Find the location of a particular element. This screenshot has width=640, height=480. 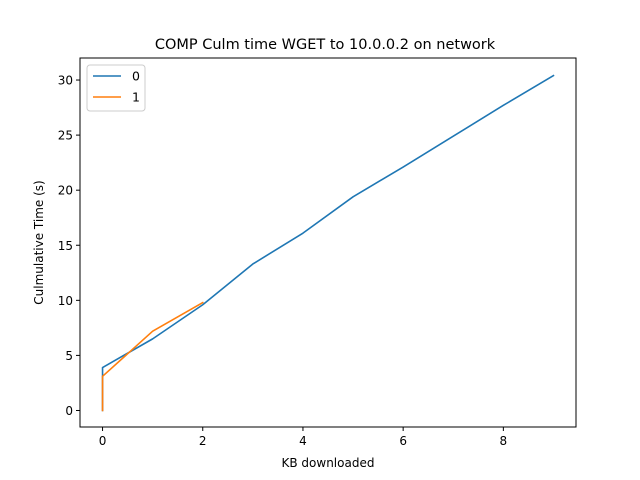

y-tick-label: 0 is located at coordinates (69, 411).